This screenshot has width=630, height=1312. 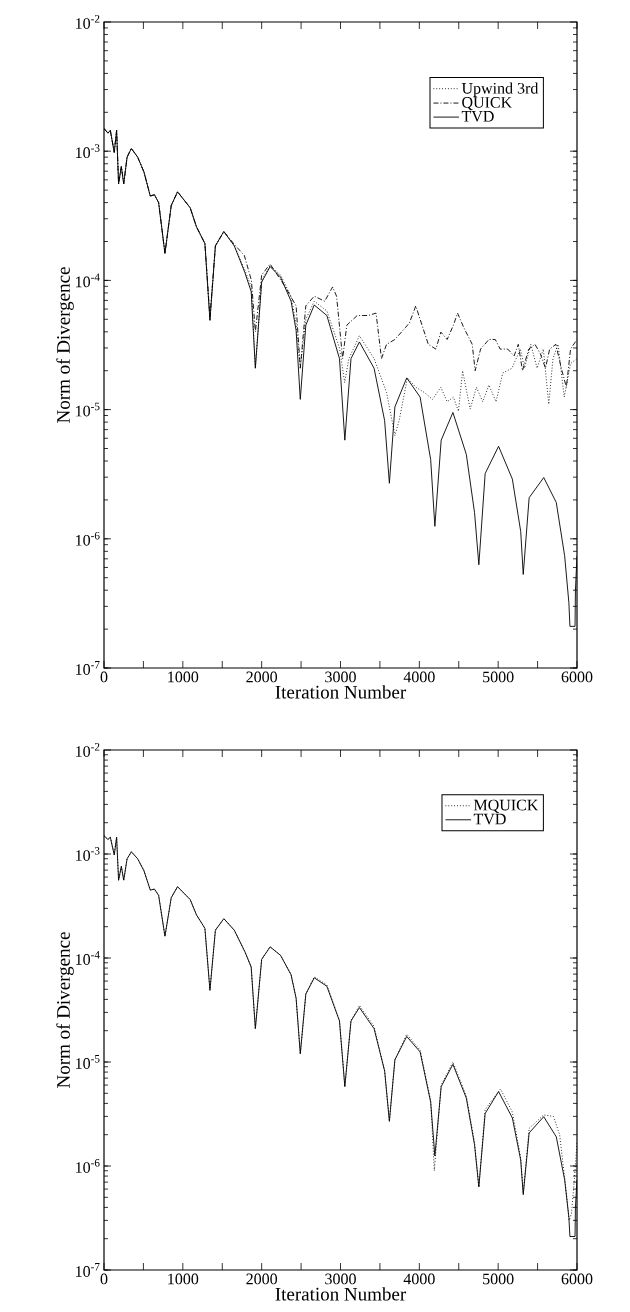 I want to click on legend-label: QUICK, so click(x=487, y=104).